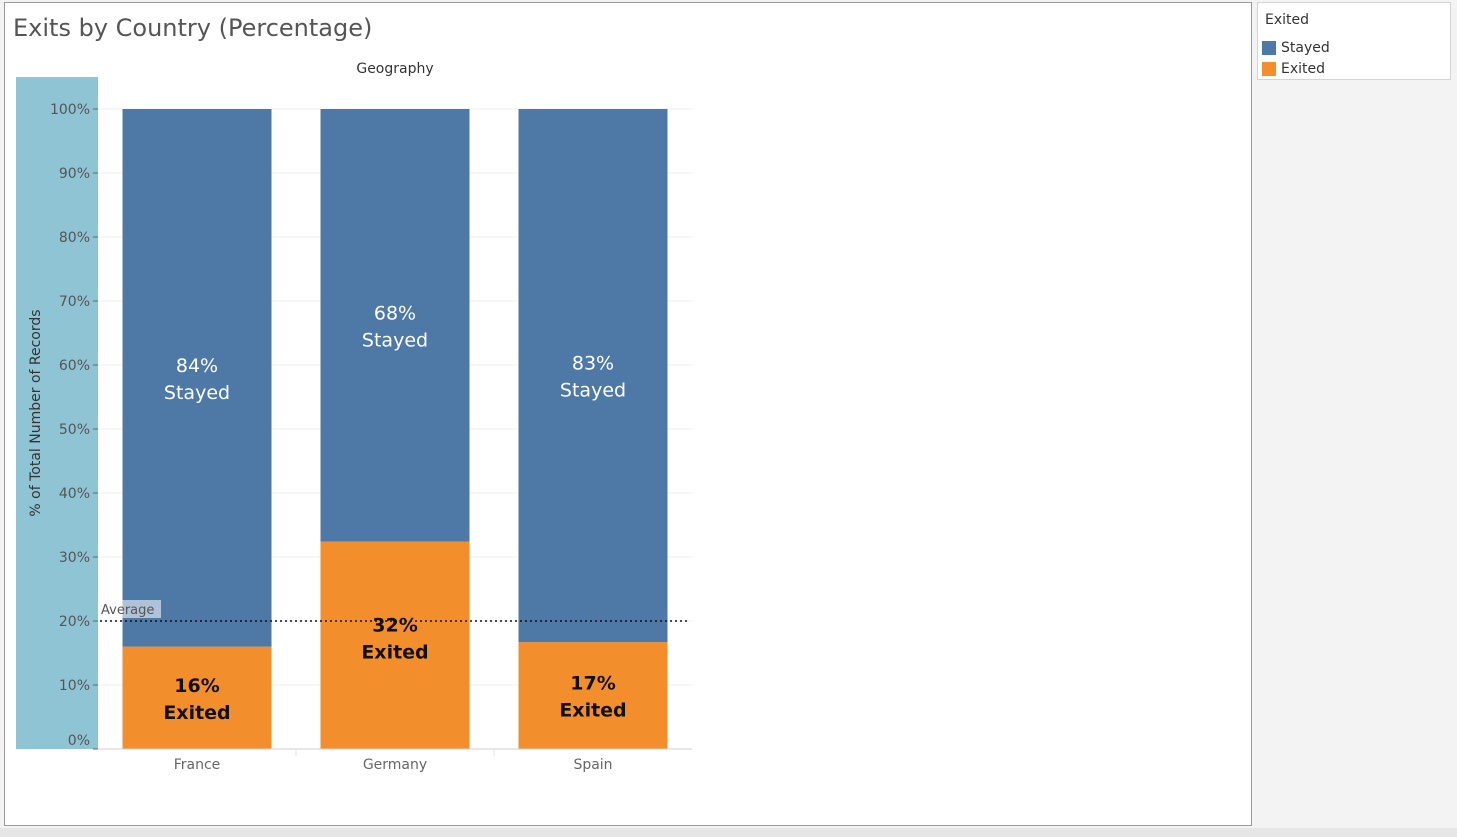 Image resolution: width=1457 pixels, height=837 pixels. Describe the element at coordinates (79, 741) in the screenshot. I see `y-tick-label: 0%` at that location.